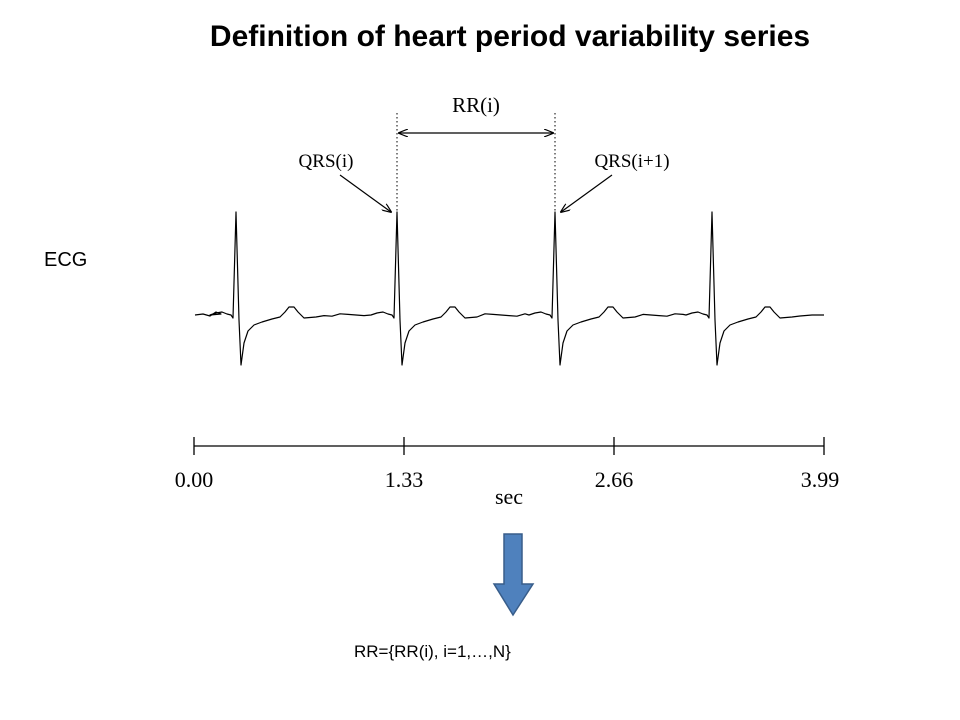 The height and width of the screenshot is (720, 960). Describe the element at coordinates (509, 496) in the screenshot. I see `time-axis-unit-label: sec` at that location.